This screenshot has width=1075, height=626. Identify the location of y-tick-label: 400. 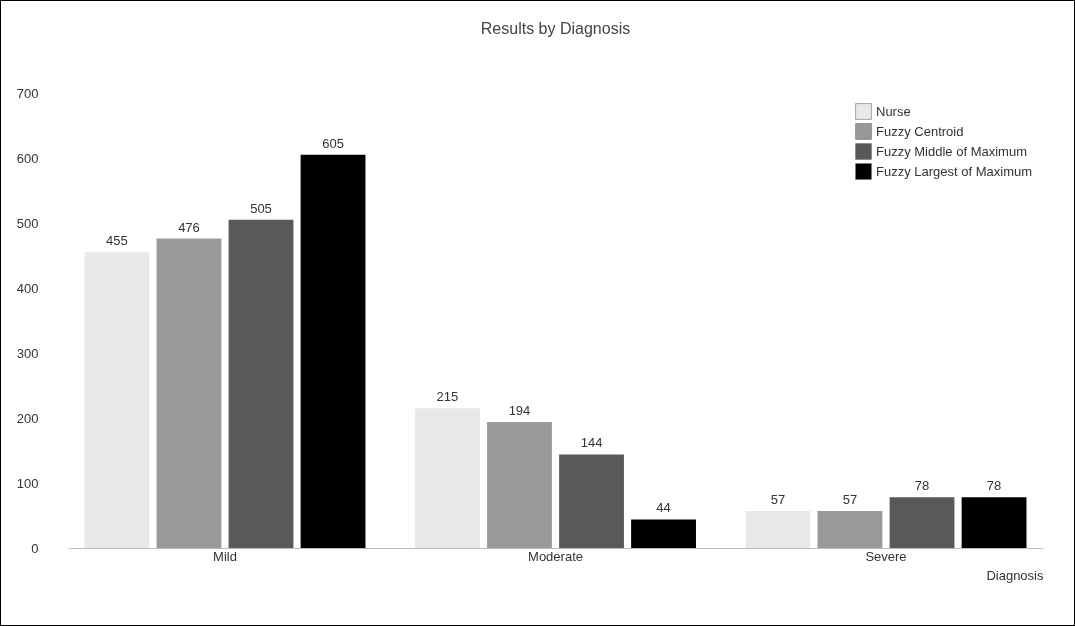
(27, 288).